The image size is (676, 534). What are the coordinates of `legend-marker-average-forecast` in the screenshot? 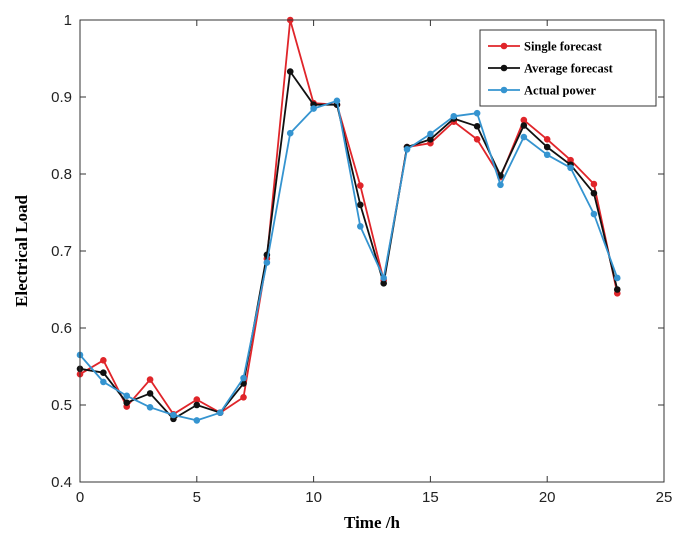 It's located at (504, 68).